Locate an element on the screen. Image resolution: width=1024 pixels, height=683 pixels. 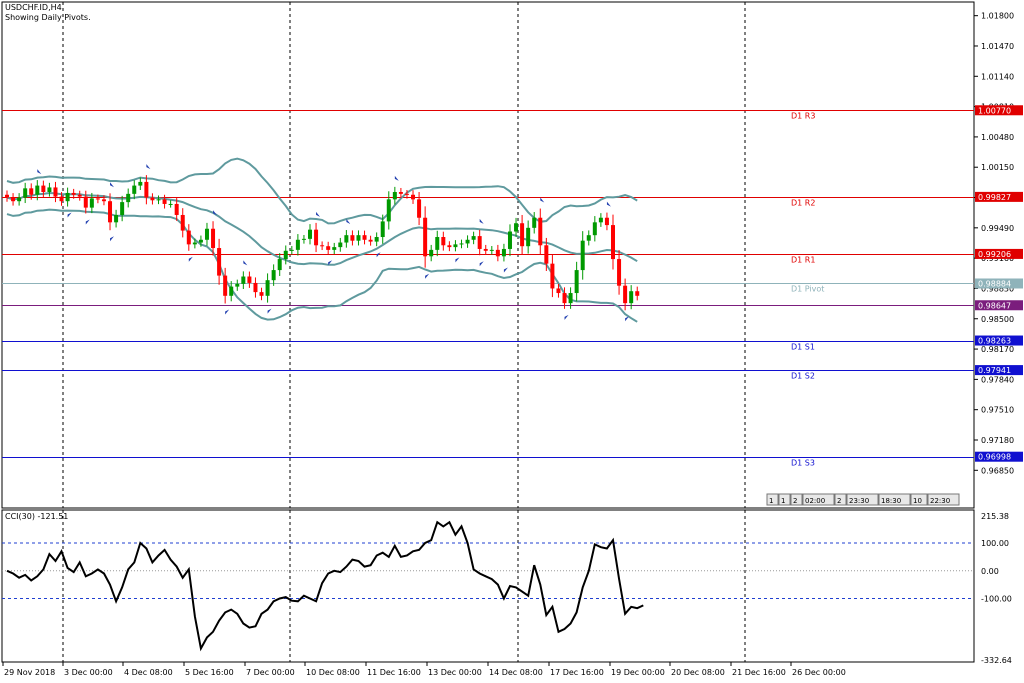
pivot-value-text: 0.98647 is located at coordinates (994, 305).